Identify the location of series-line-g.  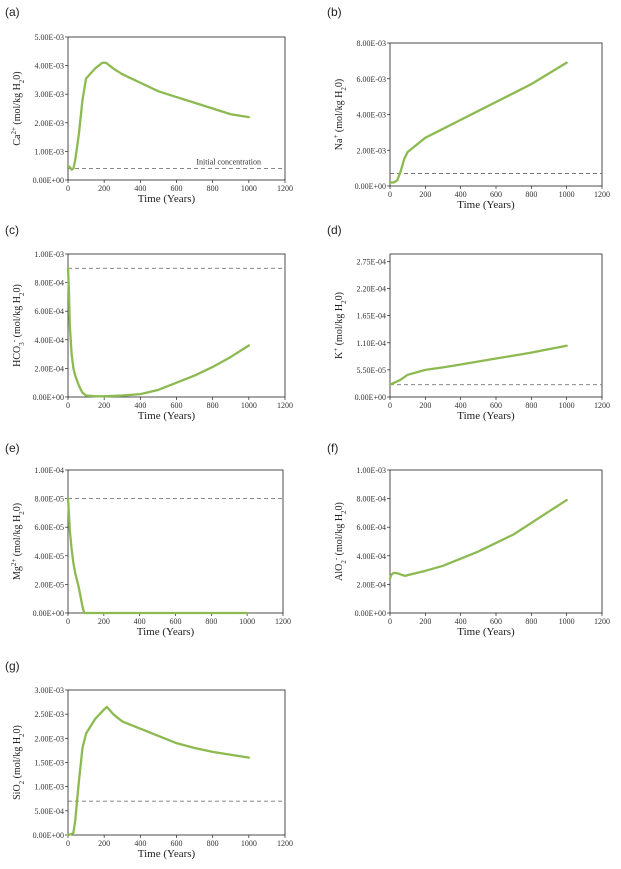
(158, 771).